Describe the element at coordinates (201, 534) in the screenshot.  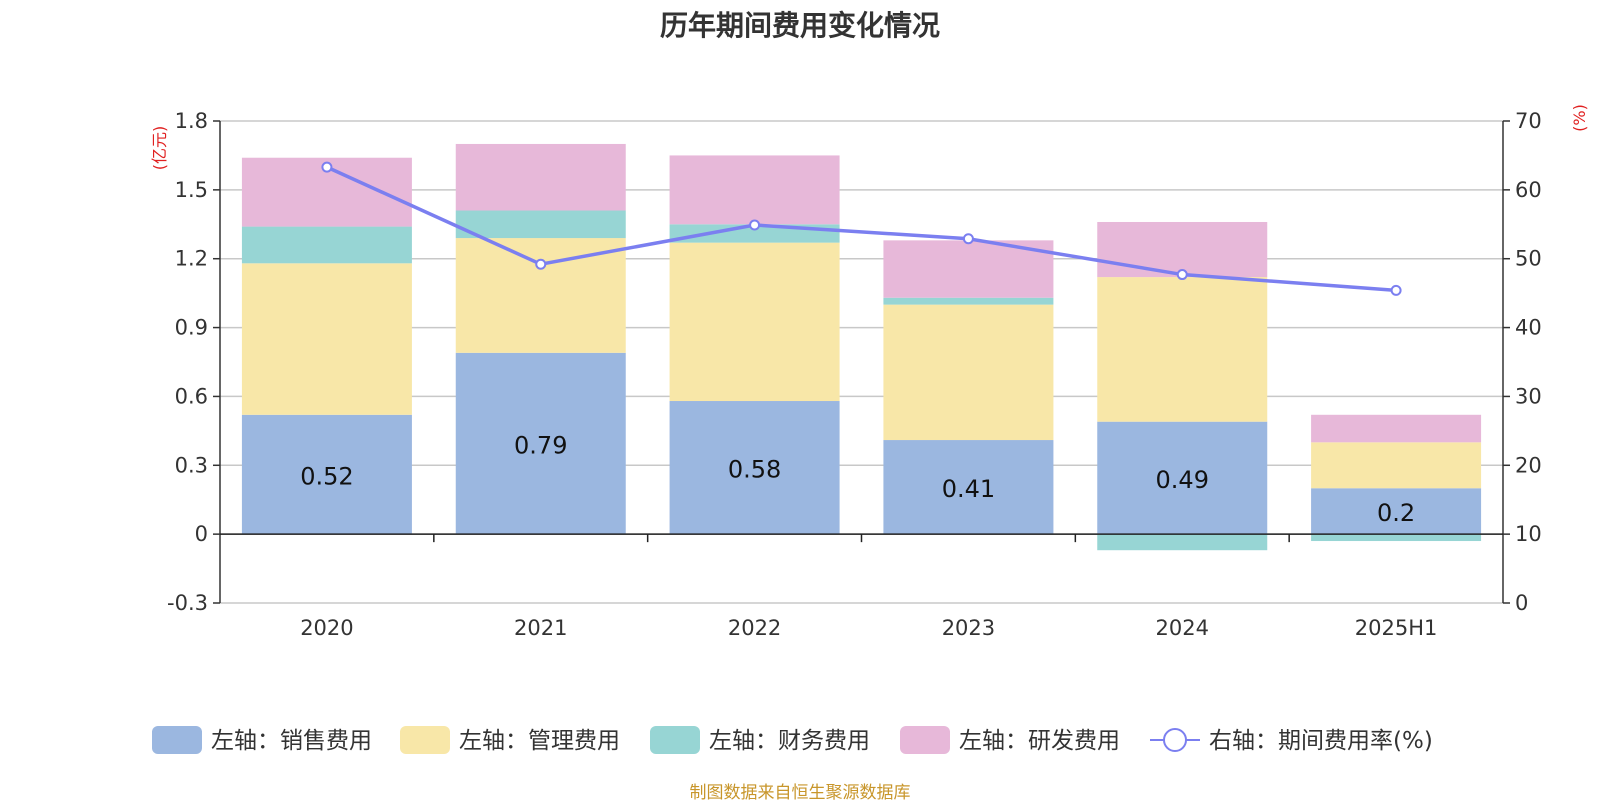
I see `left-axis-tick-label: 0` at that location.